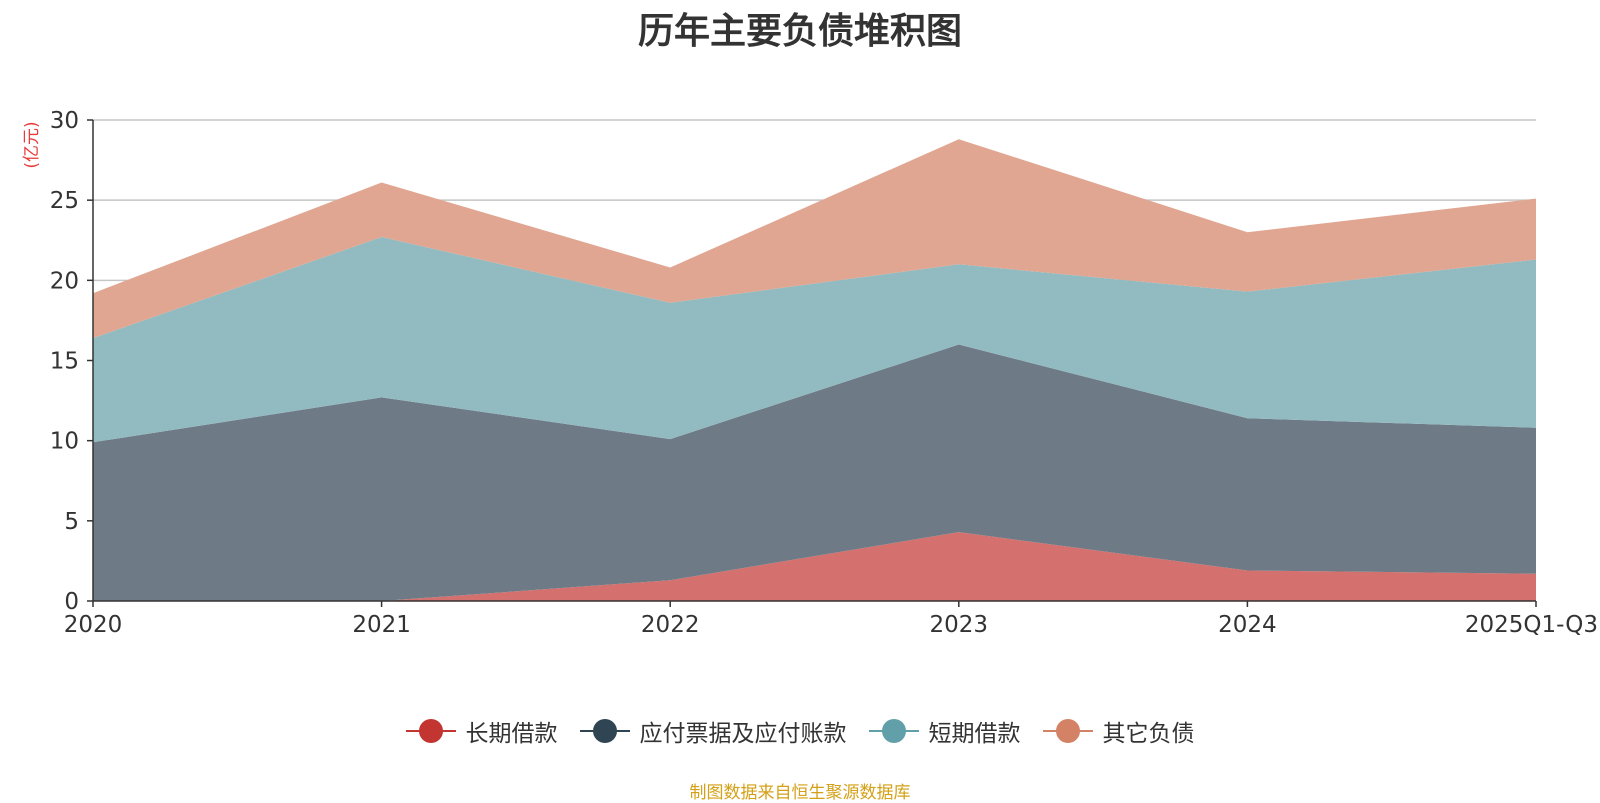 The height and width of the screenshot is (803, 1600). I want to click on y-tick-label: 25, so click(64, 201).